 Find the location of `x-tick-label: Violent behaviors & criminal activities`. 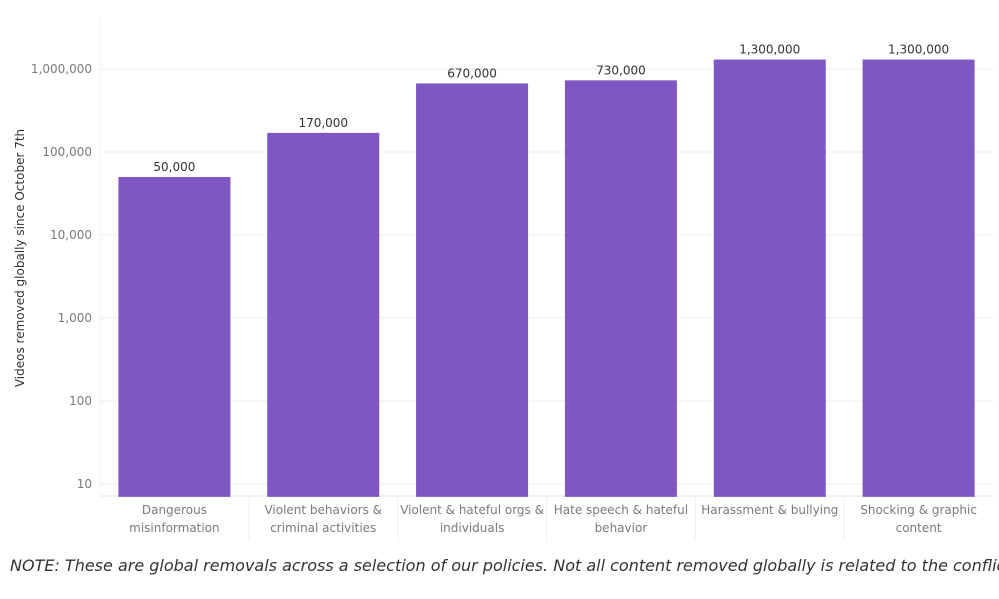

x-tick-label: Violent behaviors & criminal activities is located at coordinates (323, 519).